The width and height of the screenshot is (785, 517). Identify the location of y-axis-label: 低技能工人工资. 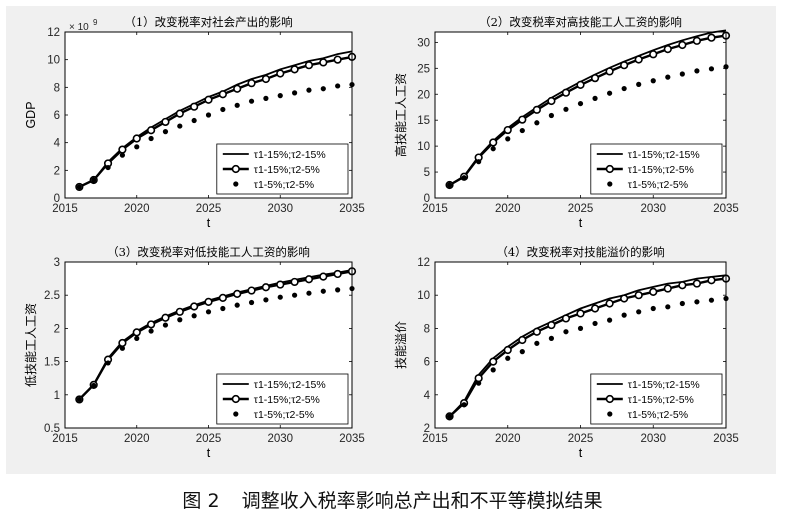
(31, 345).